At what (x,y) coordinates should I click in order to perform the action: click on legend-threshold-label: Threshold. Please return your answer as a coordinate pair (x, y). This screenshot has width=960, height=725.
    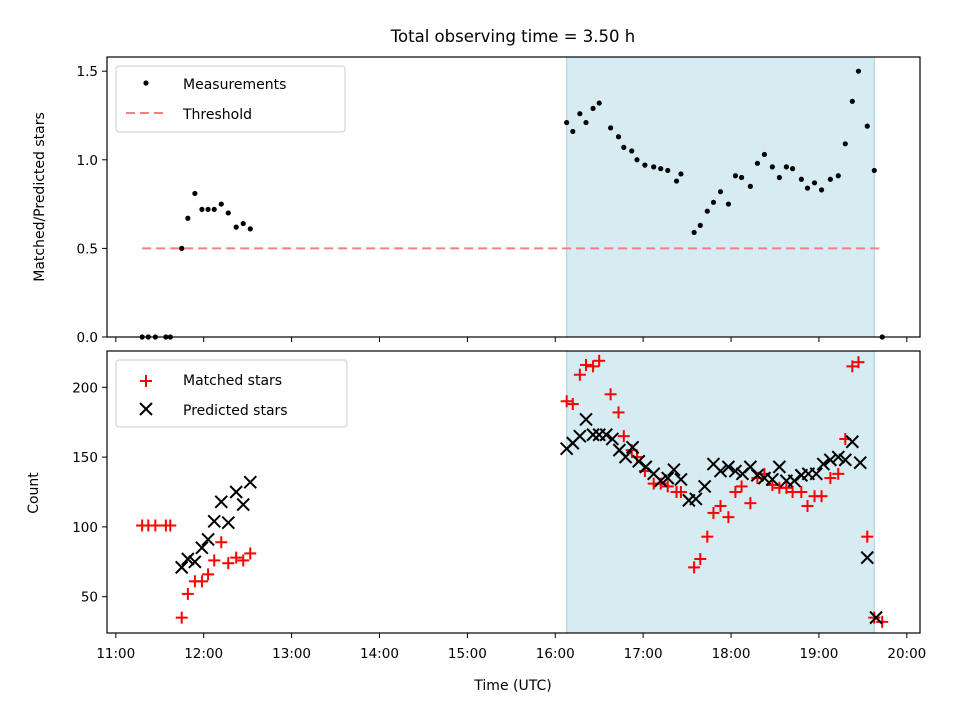
    Looking at the image, I should click on (217, 115).